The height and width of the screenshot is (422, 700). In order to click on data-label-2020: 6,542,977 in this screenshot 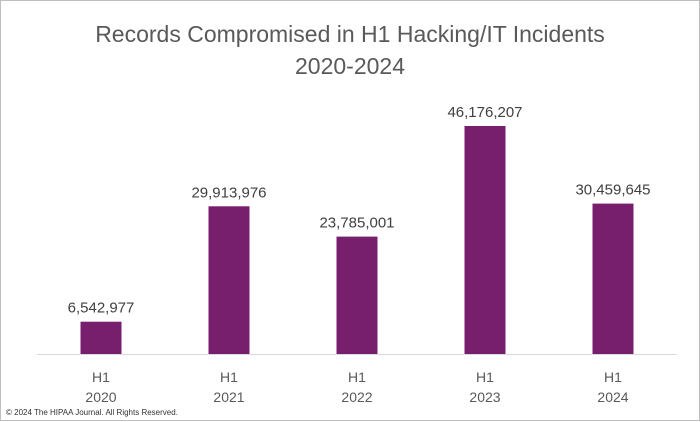, I will do `click(101, 308)`.